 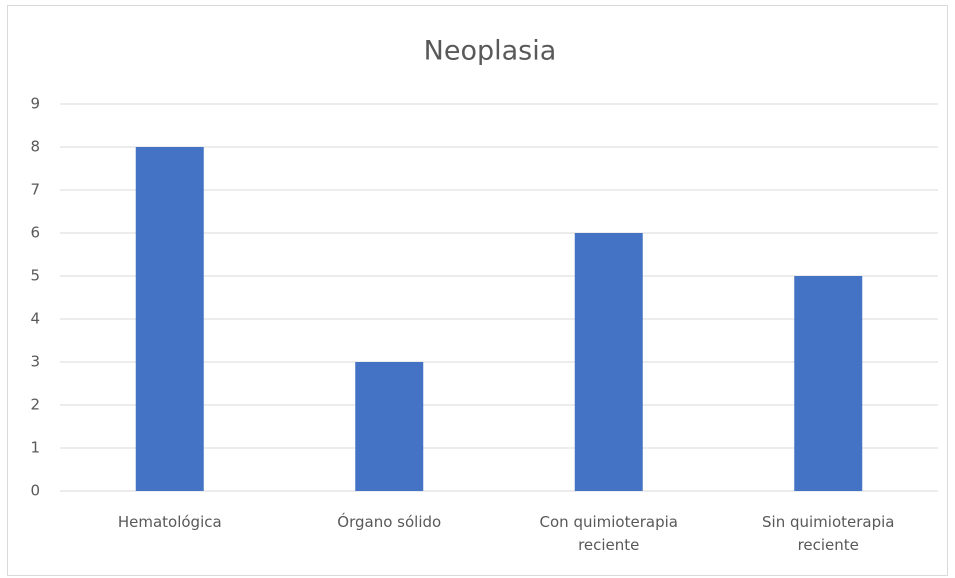 I want to click on y-tick-label: 2, so click(x=35, y=405).